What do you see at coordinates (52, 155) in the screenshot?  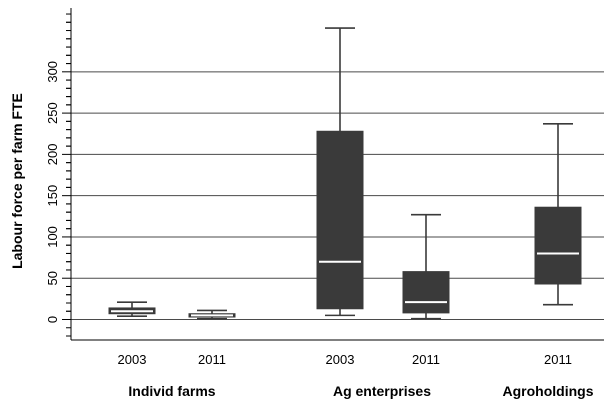 I see `y-tick-label: 200` at bounding box center [52, 155].